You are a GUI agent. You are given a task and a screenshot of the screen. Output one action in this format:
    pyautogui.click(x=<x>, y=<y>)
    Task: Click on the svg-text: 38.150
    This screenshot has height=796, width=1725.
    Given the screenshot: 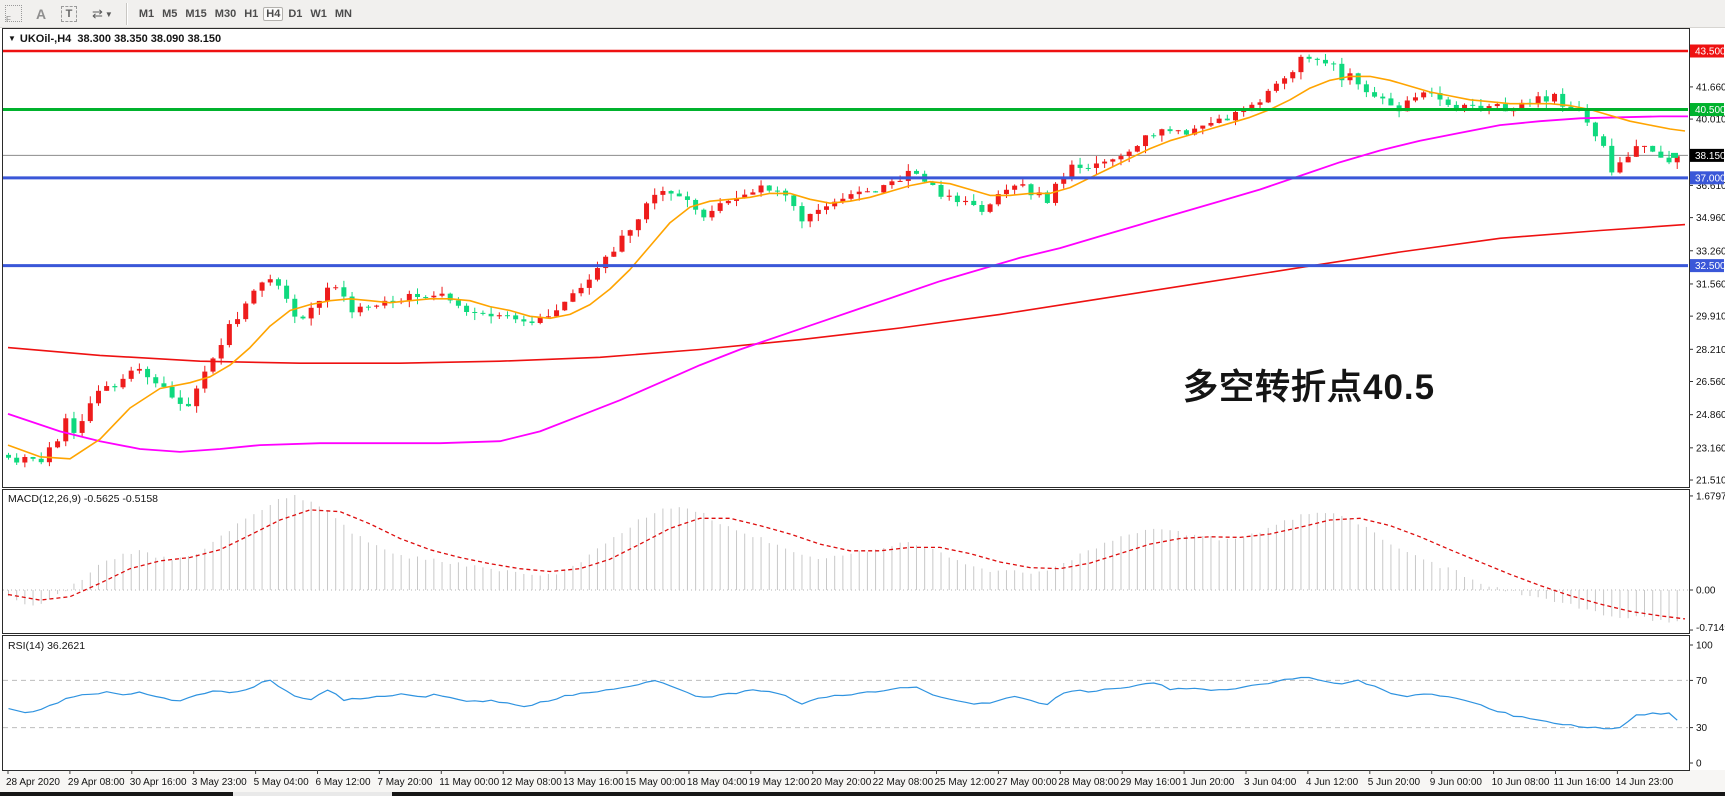 What is the action you would take?
    pyautogui.click(x=1710, y=156)
    